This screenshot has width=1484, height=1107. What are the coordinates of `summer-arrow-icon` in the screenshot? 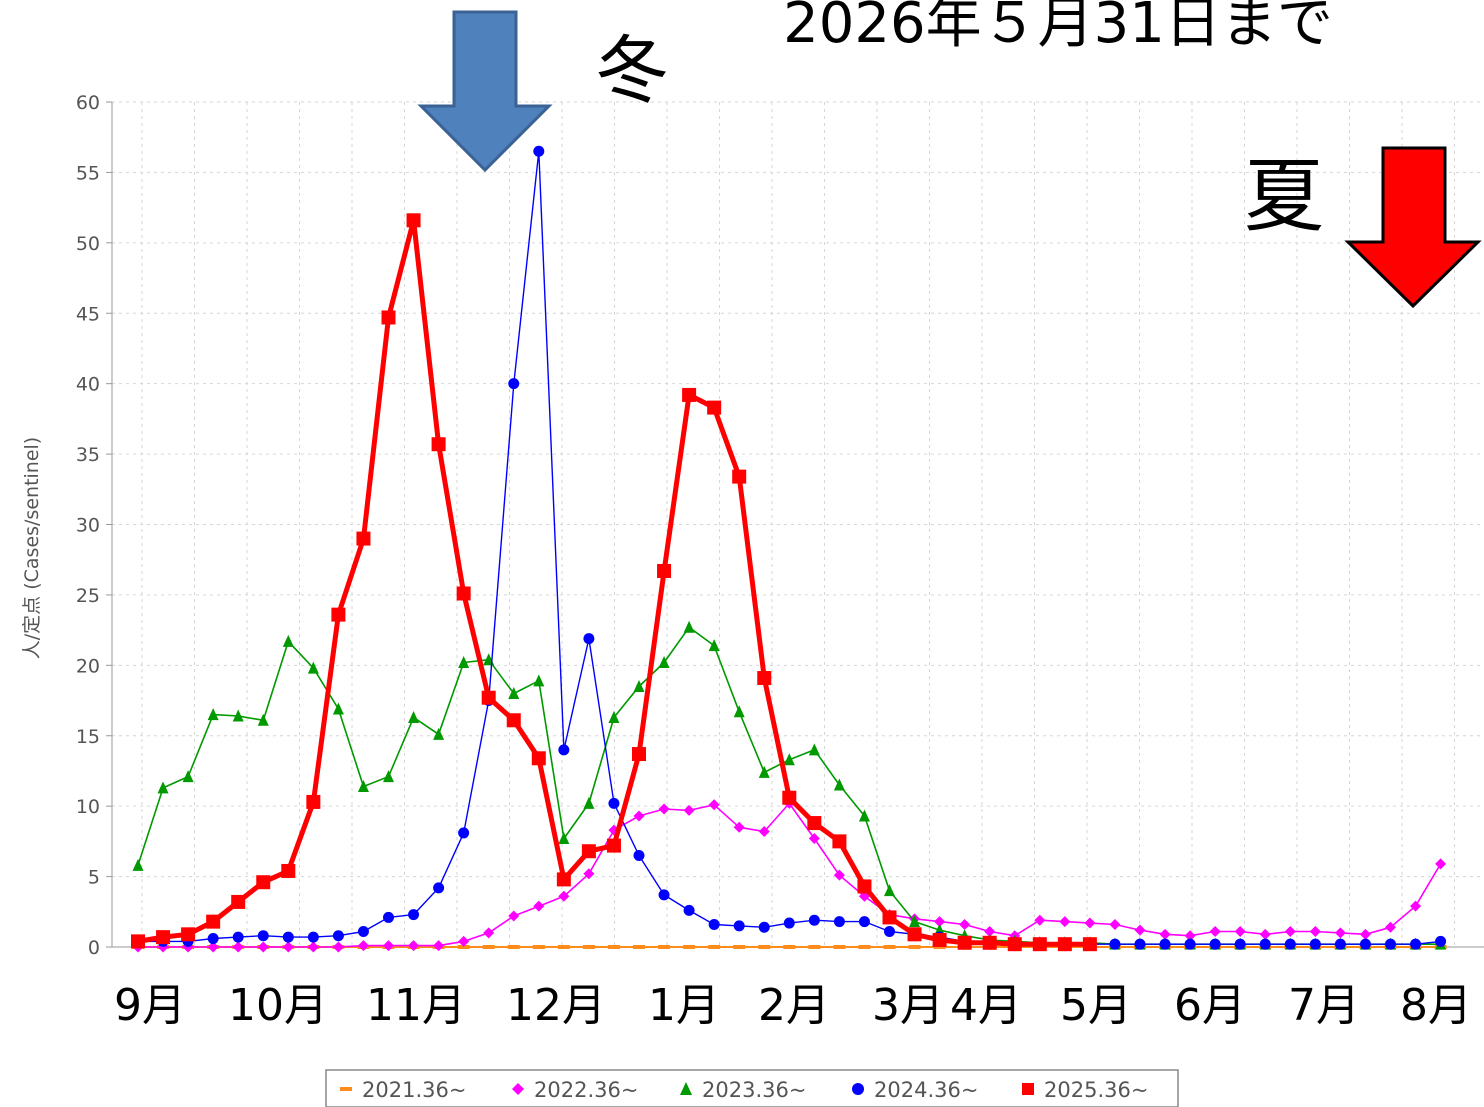 It's located at (1413, 227).